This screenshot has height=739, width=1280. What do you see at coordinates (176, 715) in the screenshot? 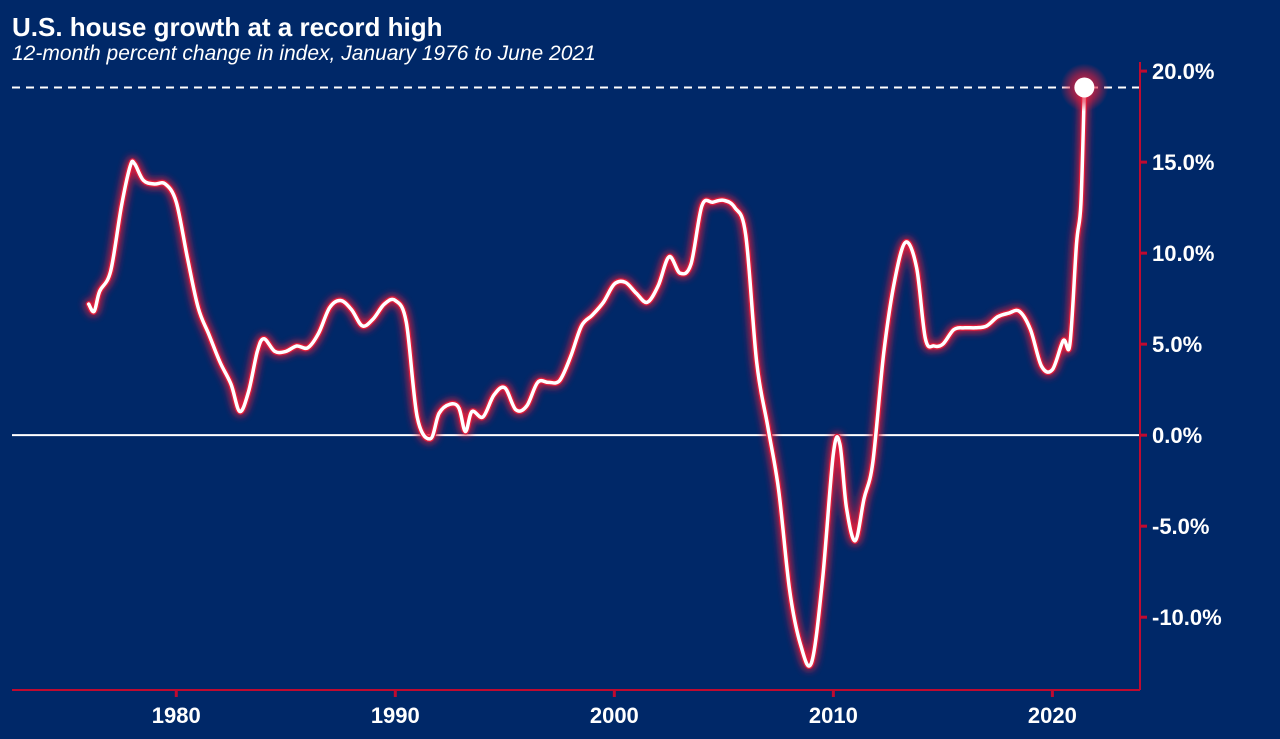
I see `x-tick-label: 1980` at bounding box center [176, 715].